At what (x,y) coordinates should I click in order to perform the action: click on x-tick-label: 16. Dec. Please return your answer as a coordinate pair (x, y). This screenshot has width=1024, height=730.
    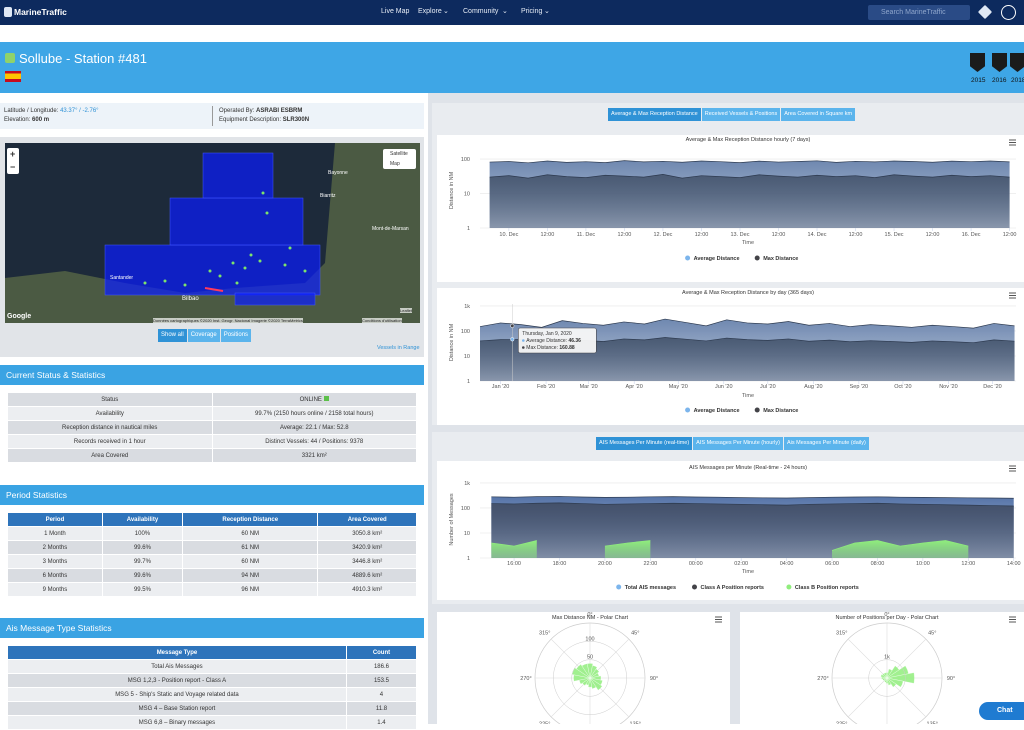
    Looking at the image, I should click on (971, 235).